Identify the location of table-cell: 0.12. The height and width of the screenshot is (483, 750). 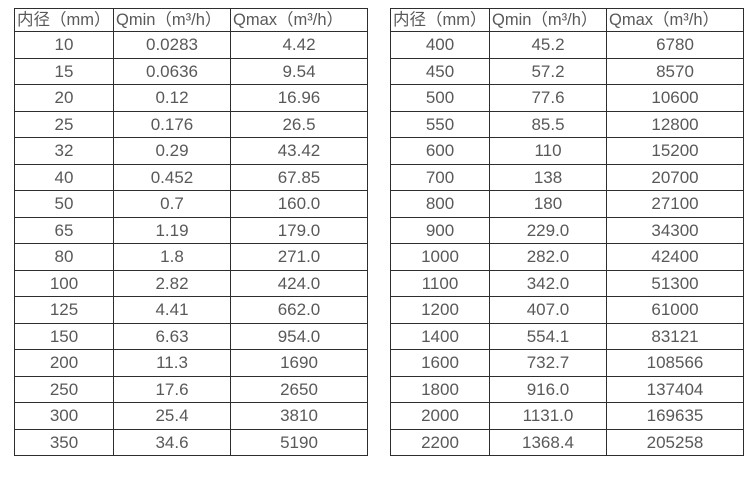
(172, 98).